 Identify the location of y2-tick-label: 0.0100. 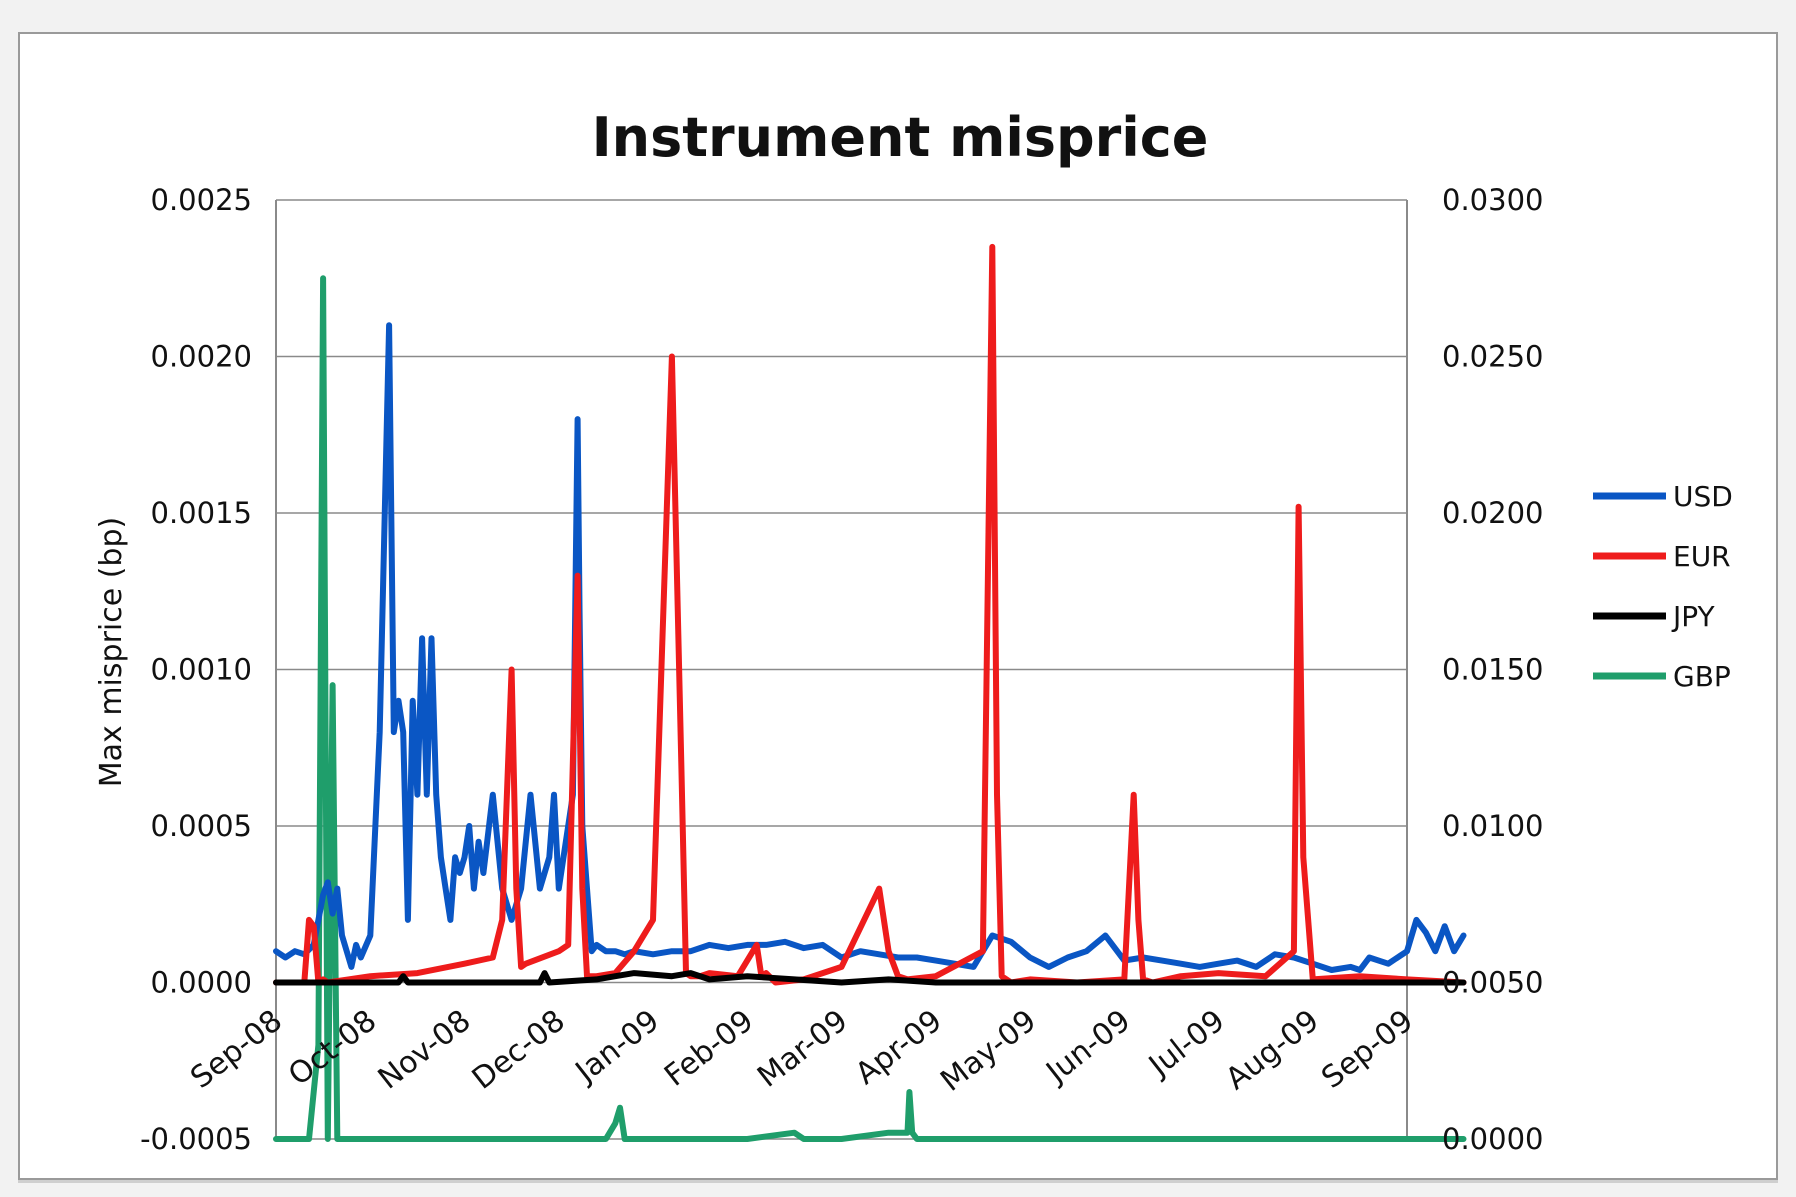
(1492, 826).